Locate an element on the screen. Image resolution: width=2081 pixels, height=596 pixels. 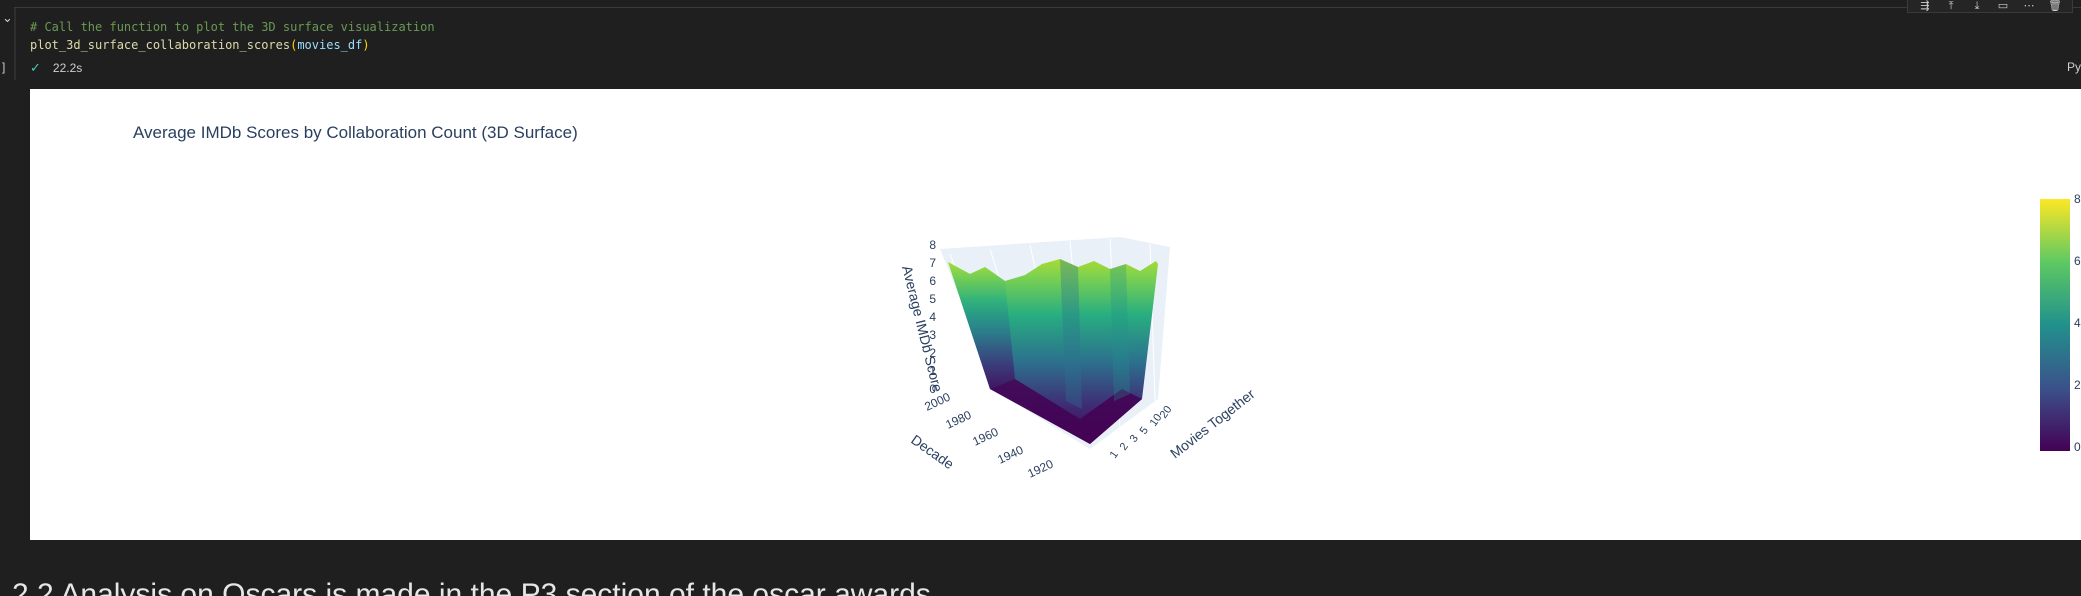
success-check-icon: ✓ is located at coordinates (35, 68).